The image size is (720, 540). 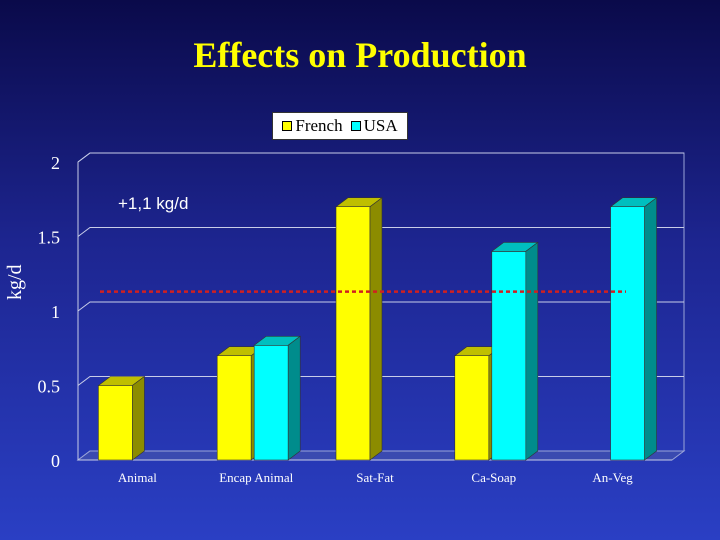 What do you see at coordinates (55, 461) in the screenshot?
I see `y-tick-label: 0` at bounding box center [55, 461].